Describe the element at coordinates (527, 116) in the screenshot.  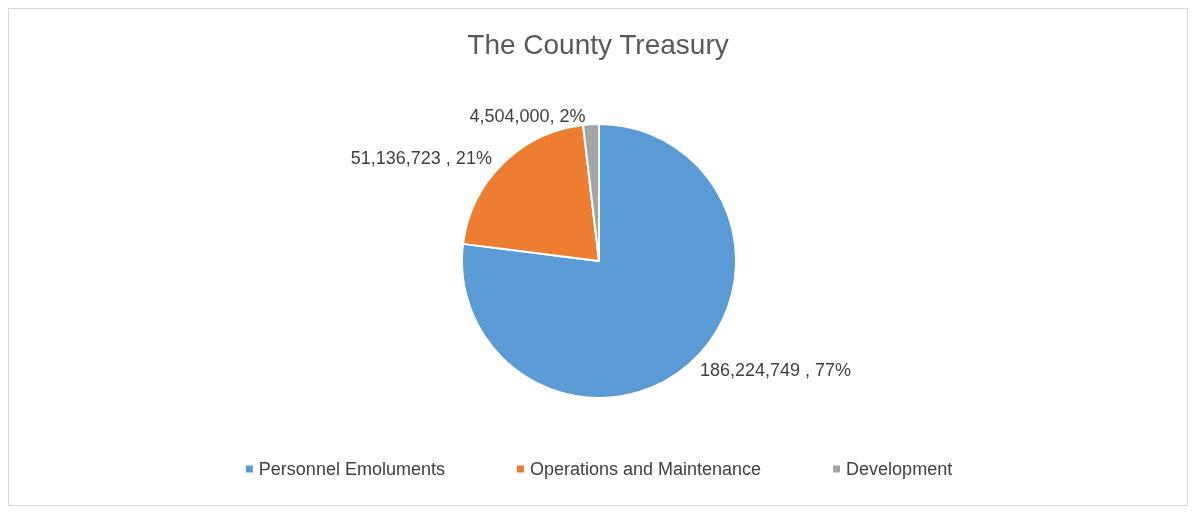
I see `data-label: 4,504,000, 2%` at that location.